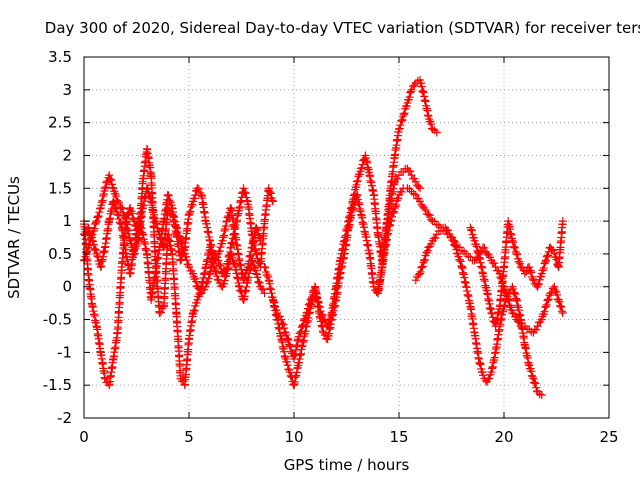 This screenshot has height=480, width=640. I want to click on y-tick-label: 2.5, so click(60, 123).